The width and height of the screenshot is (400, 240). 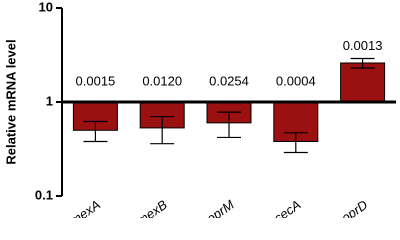 I want to click on x-tick-label: oprD, so click(x=355, y=207).